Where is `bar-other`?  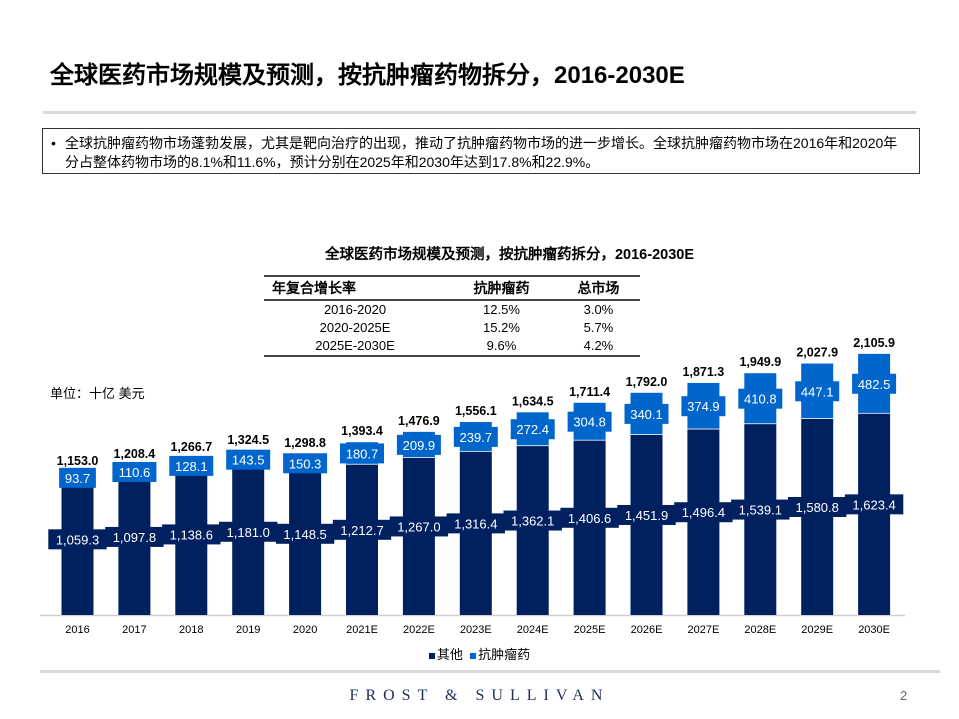
bar-other is located at coordinates (817, 516).